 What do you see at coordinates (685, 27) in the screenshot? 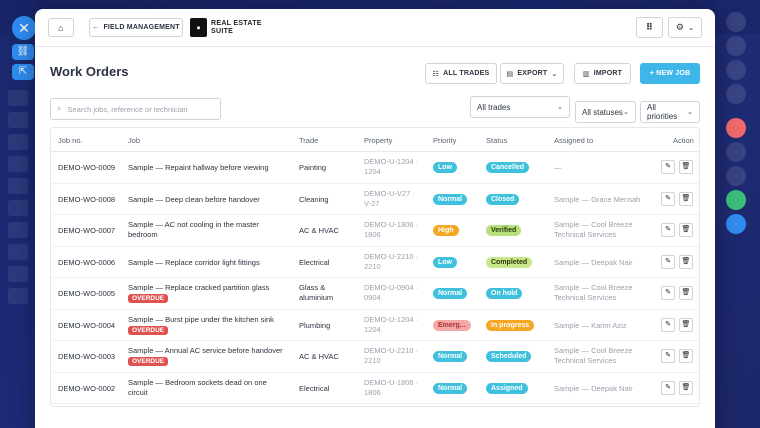
I see `settings-dropdown-button: ⚙ ⌄` at bounding box center [685, 27].